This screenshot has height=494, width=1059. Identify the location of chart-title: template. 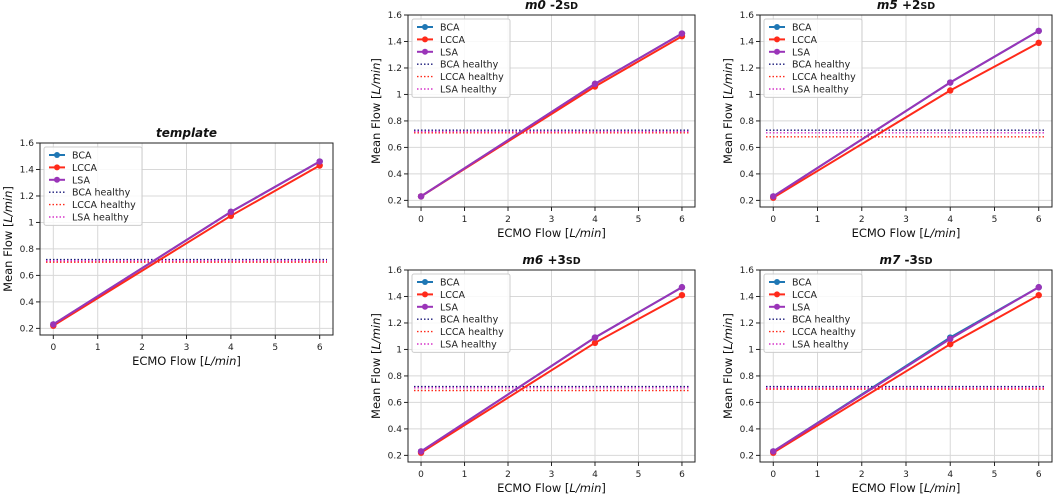
(186, 133).